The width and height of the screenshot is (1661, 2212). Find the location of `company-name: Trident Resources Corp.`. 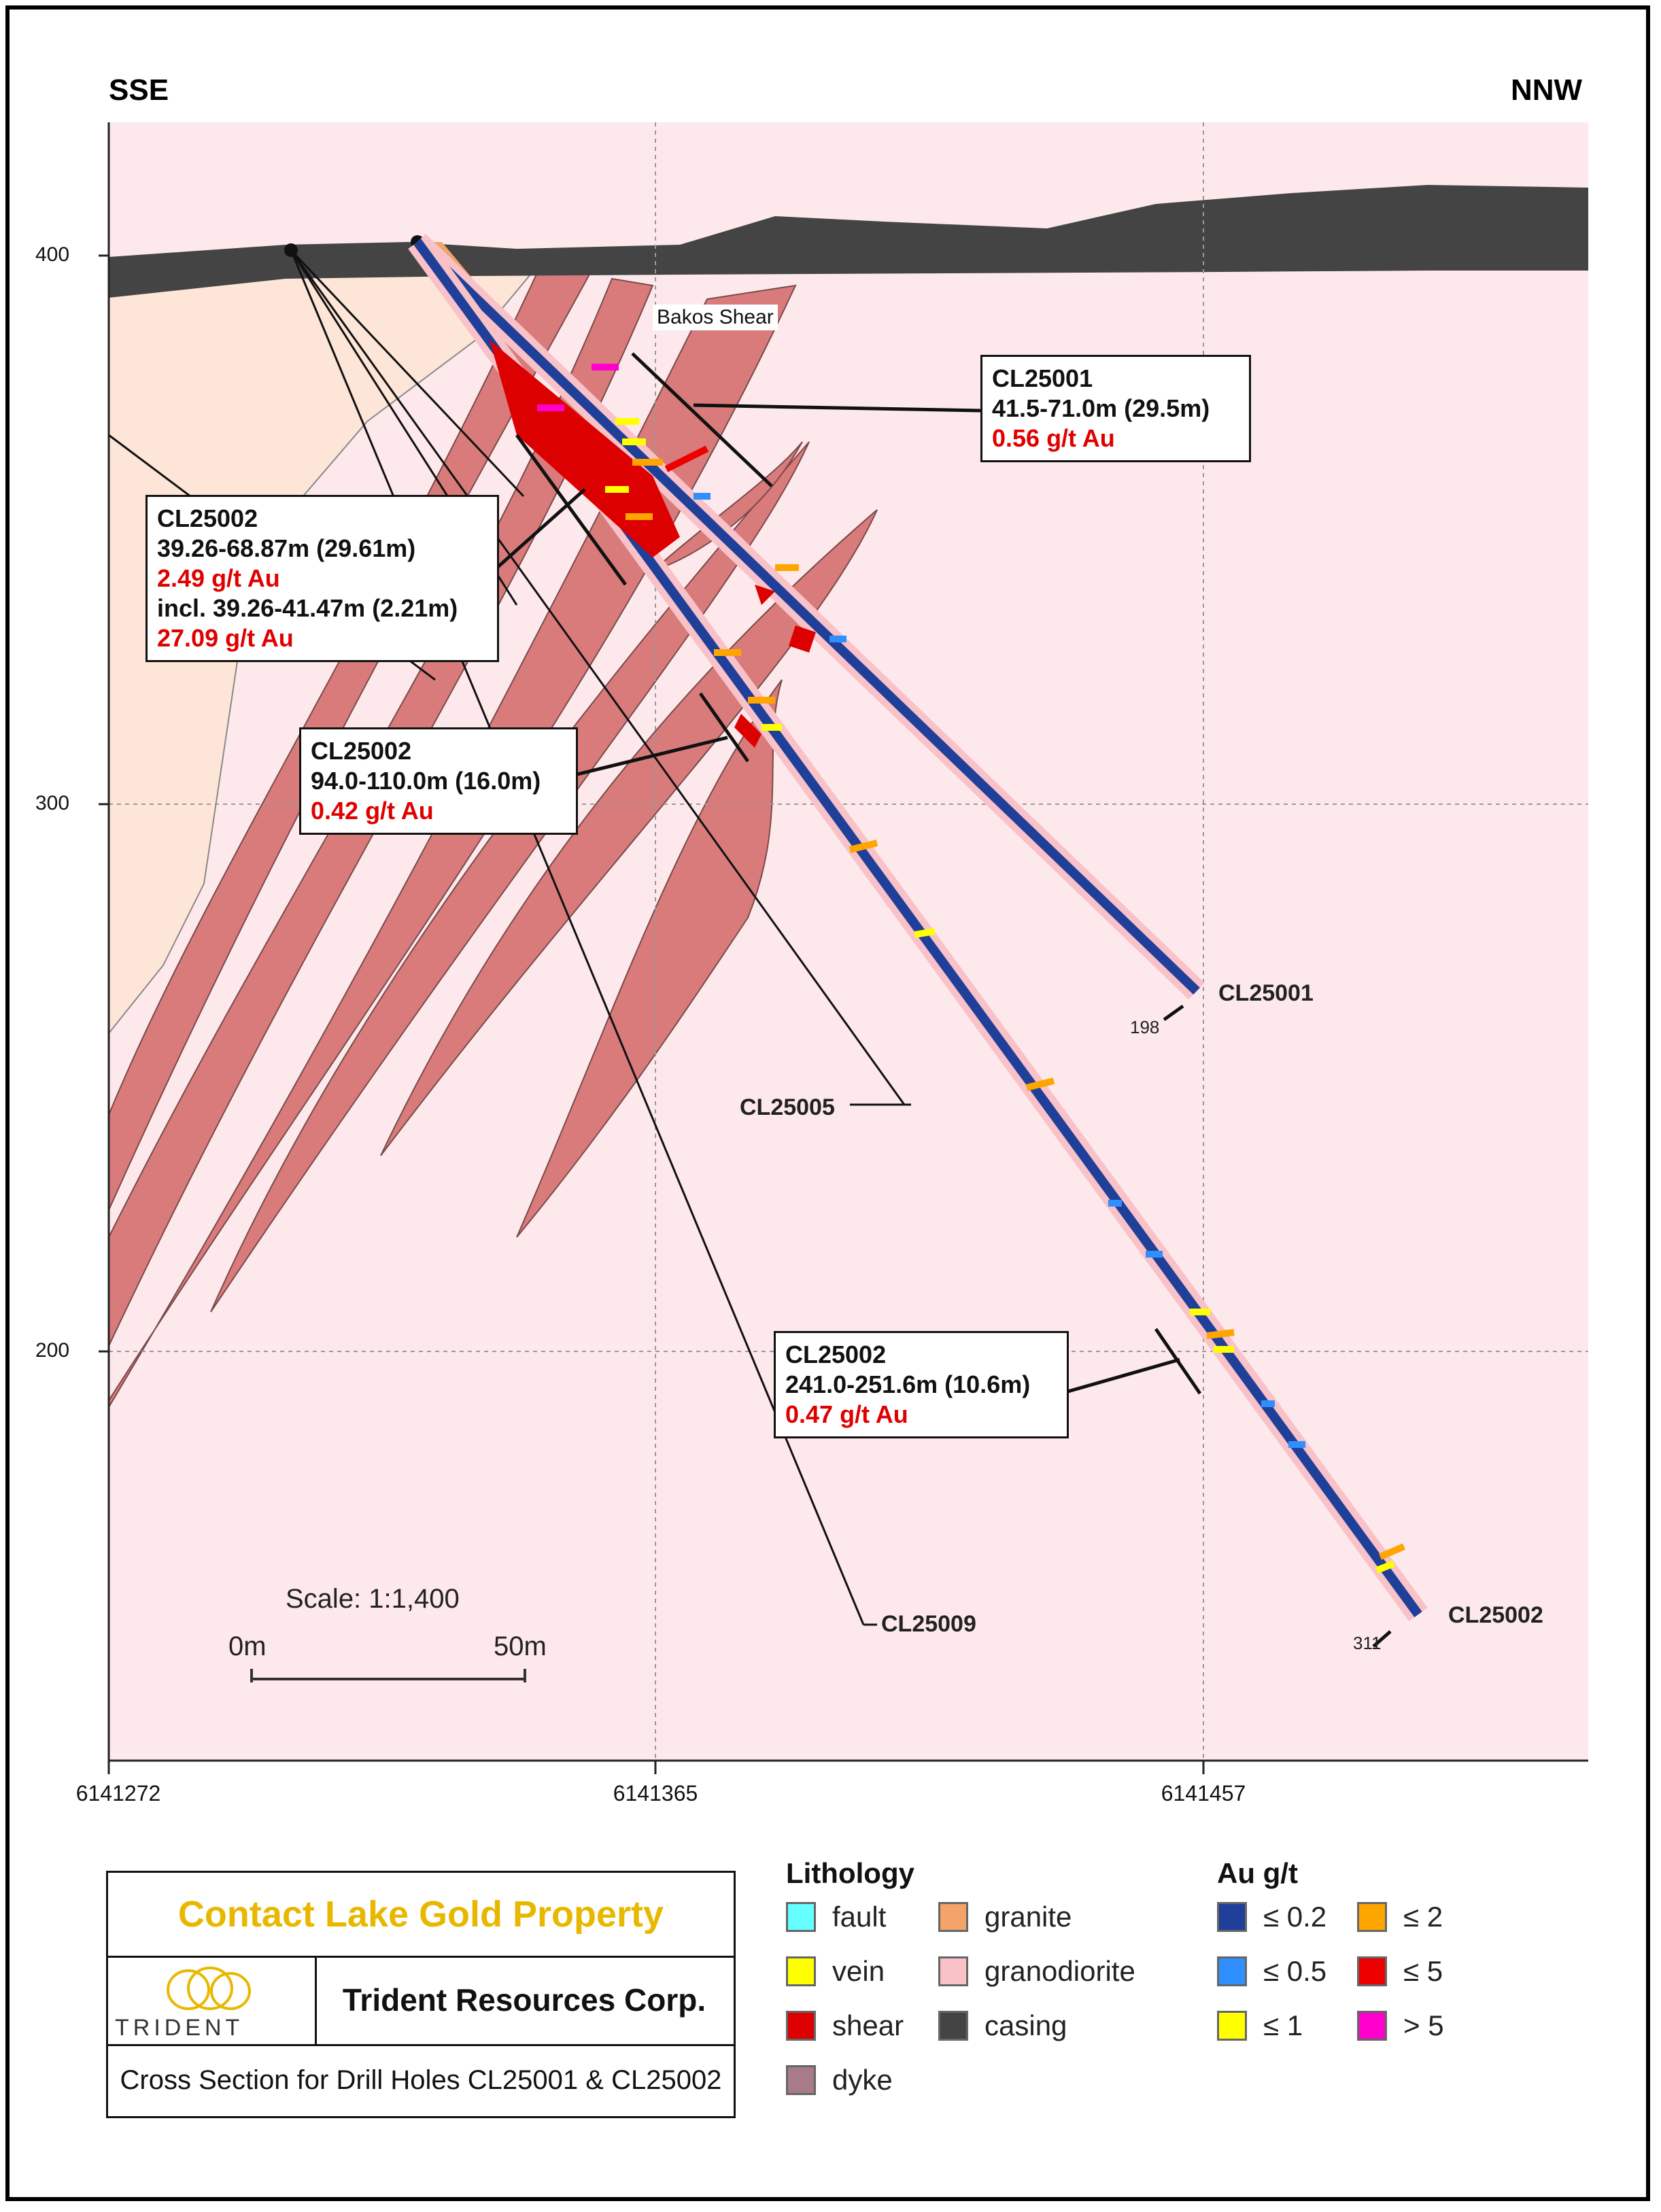

company-name: Trident Resources Corp. is located at coordinates (524, 2000).